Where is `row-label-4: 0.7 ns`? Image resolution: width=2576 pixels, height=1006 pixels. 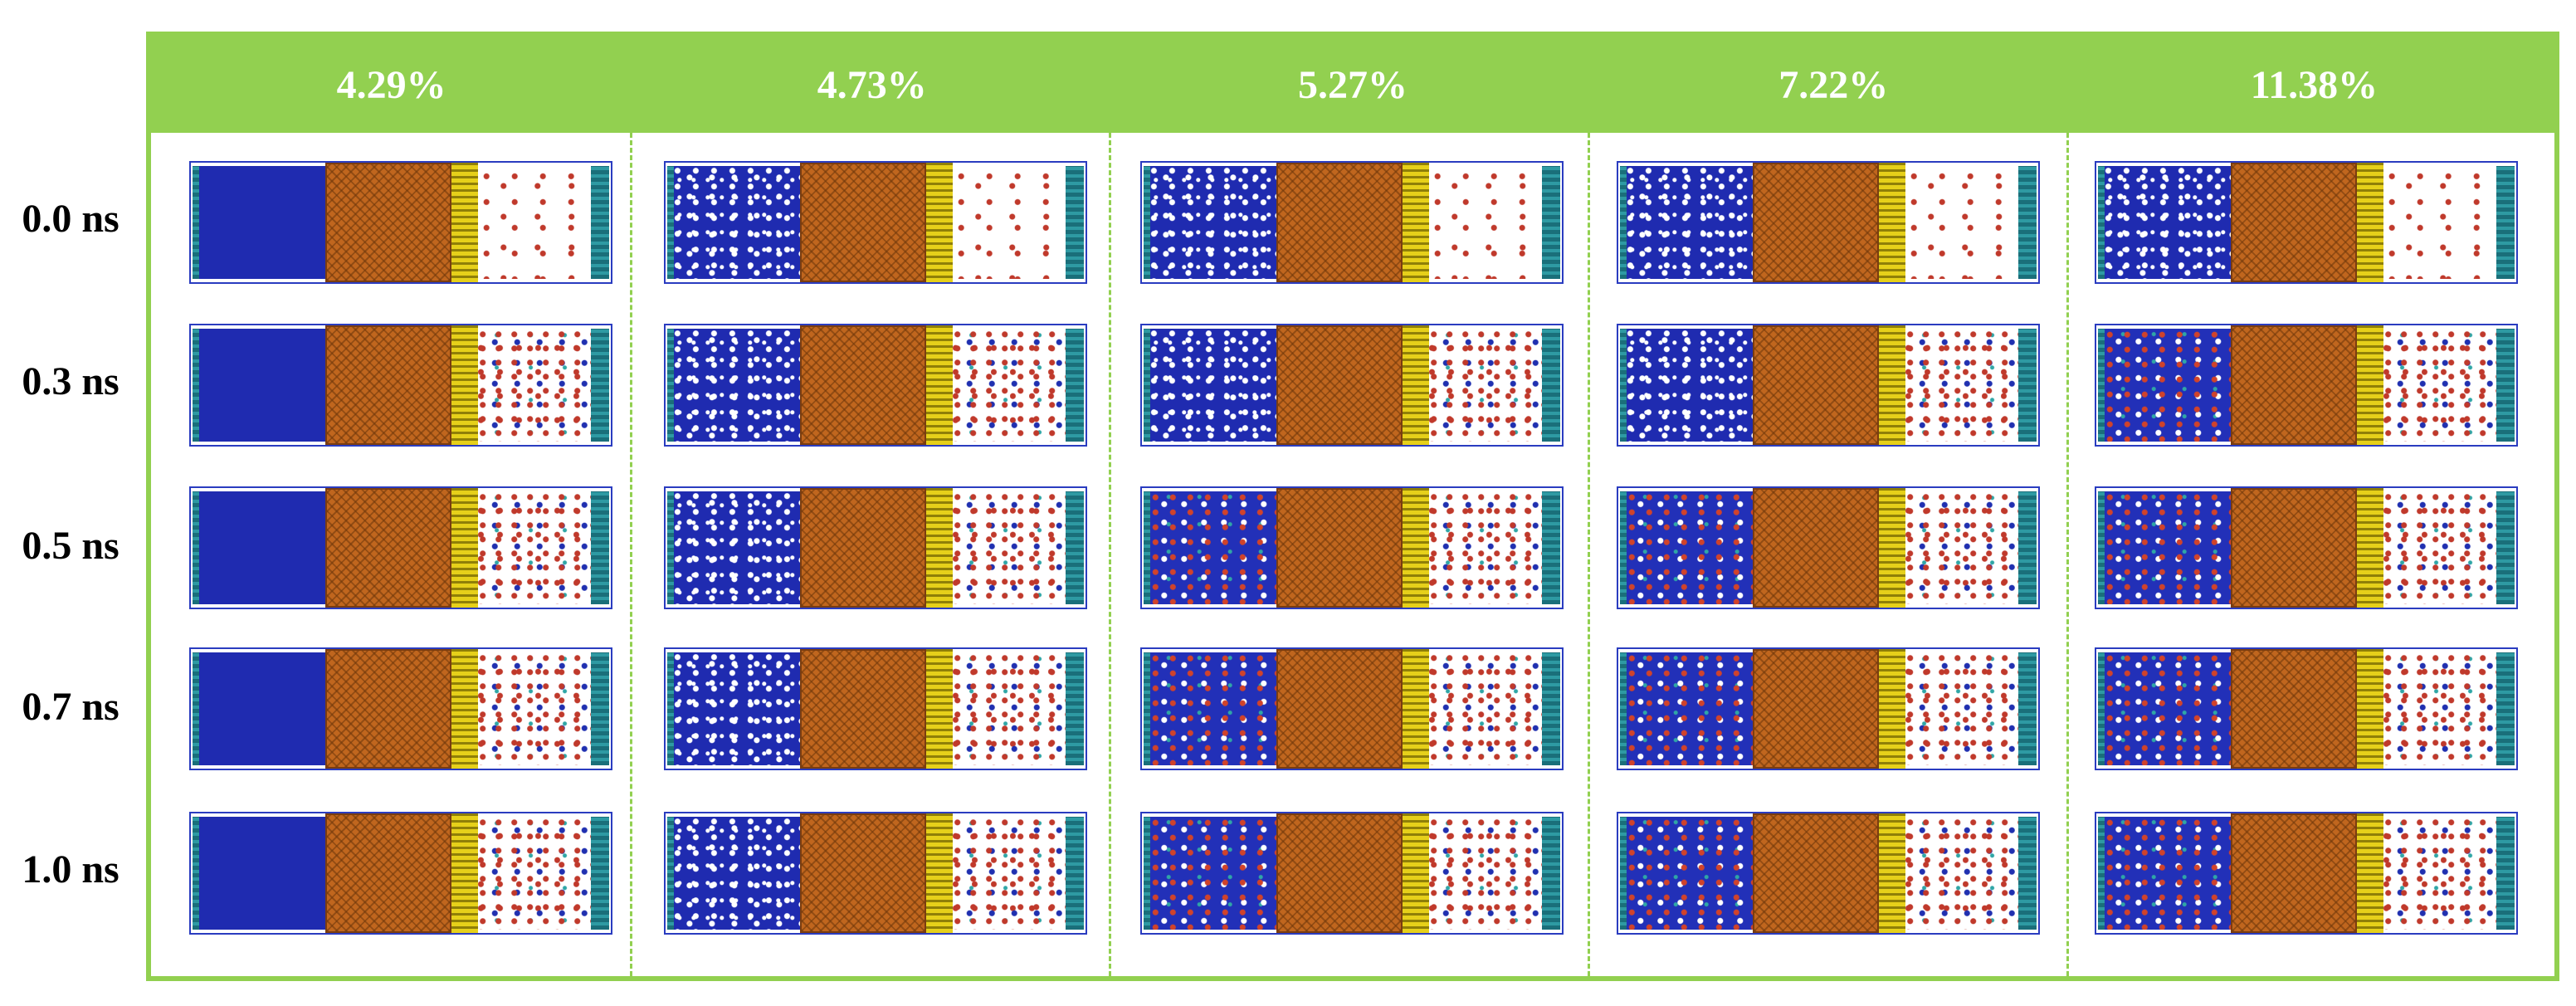
row-label-4: 0.7 ns is located at coordinates (71, 707).